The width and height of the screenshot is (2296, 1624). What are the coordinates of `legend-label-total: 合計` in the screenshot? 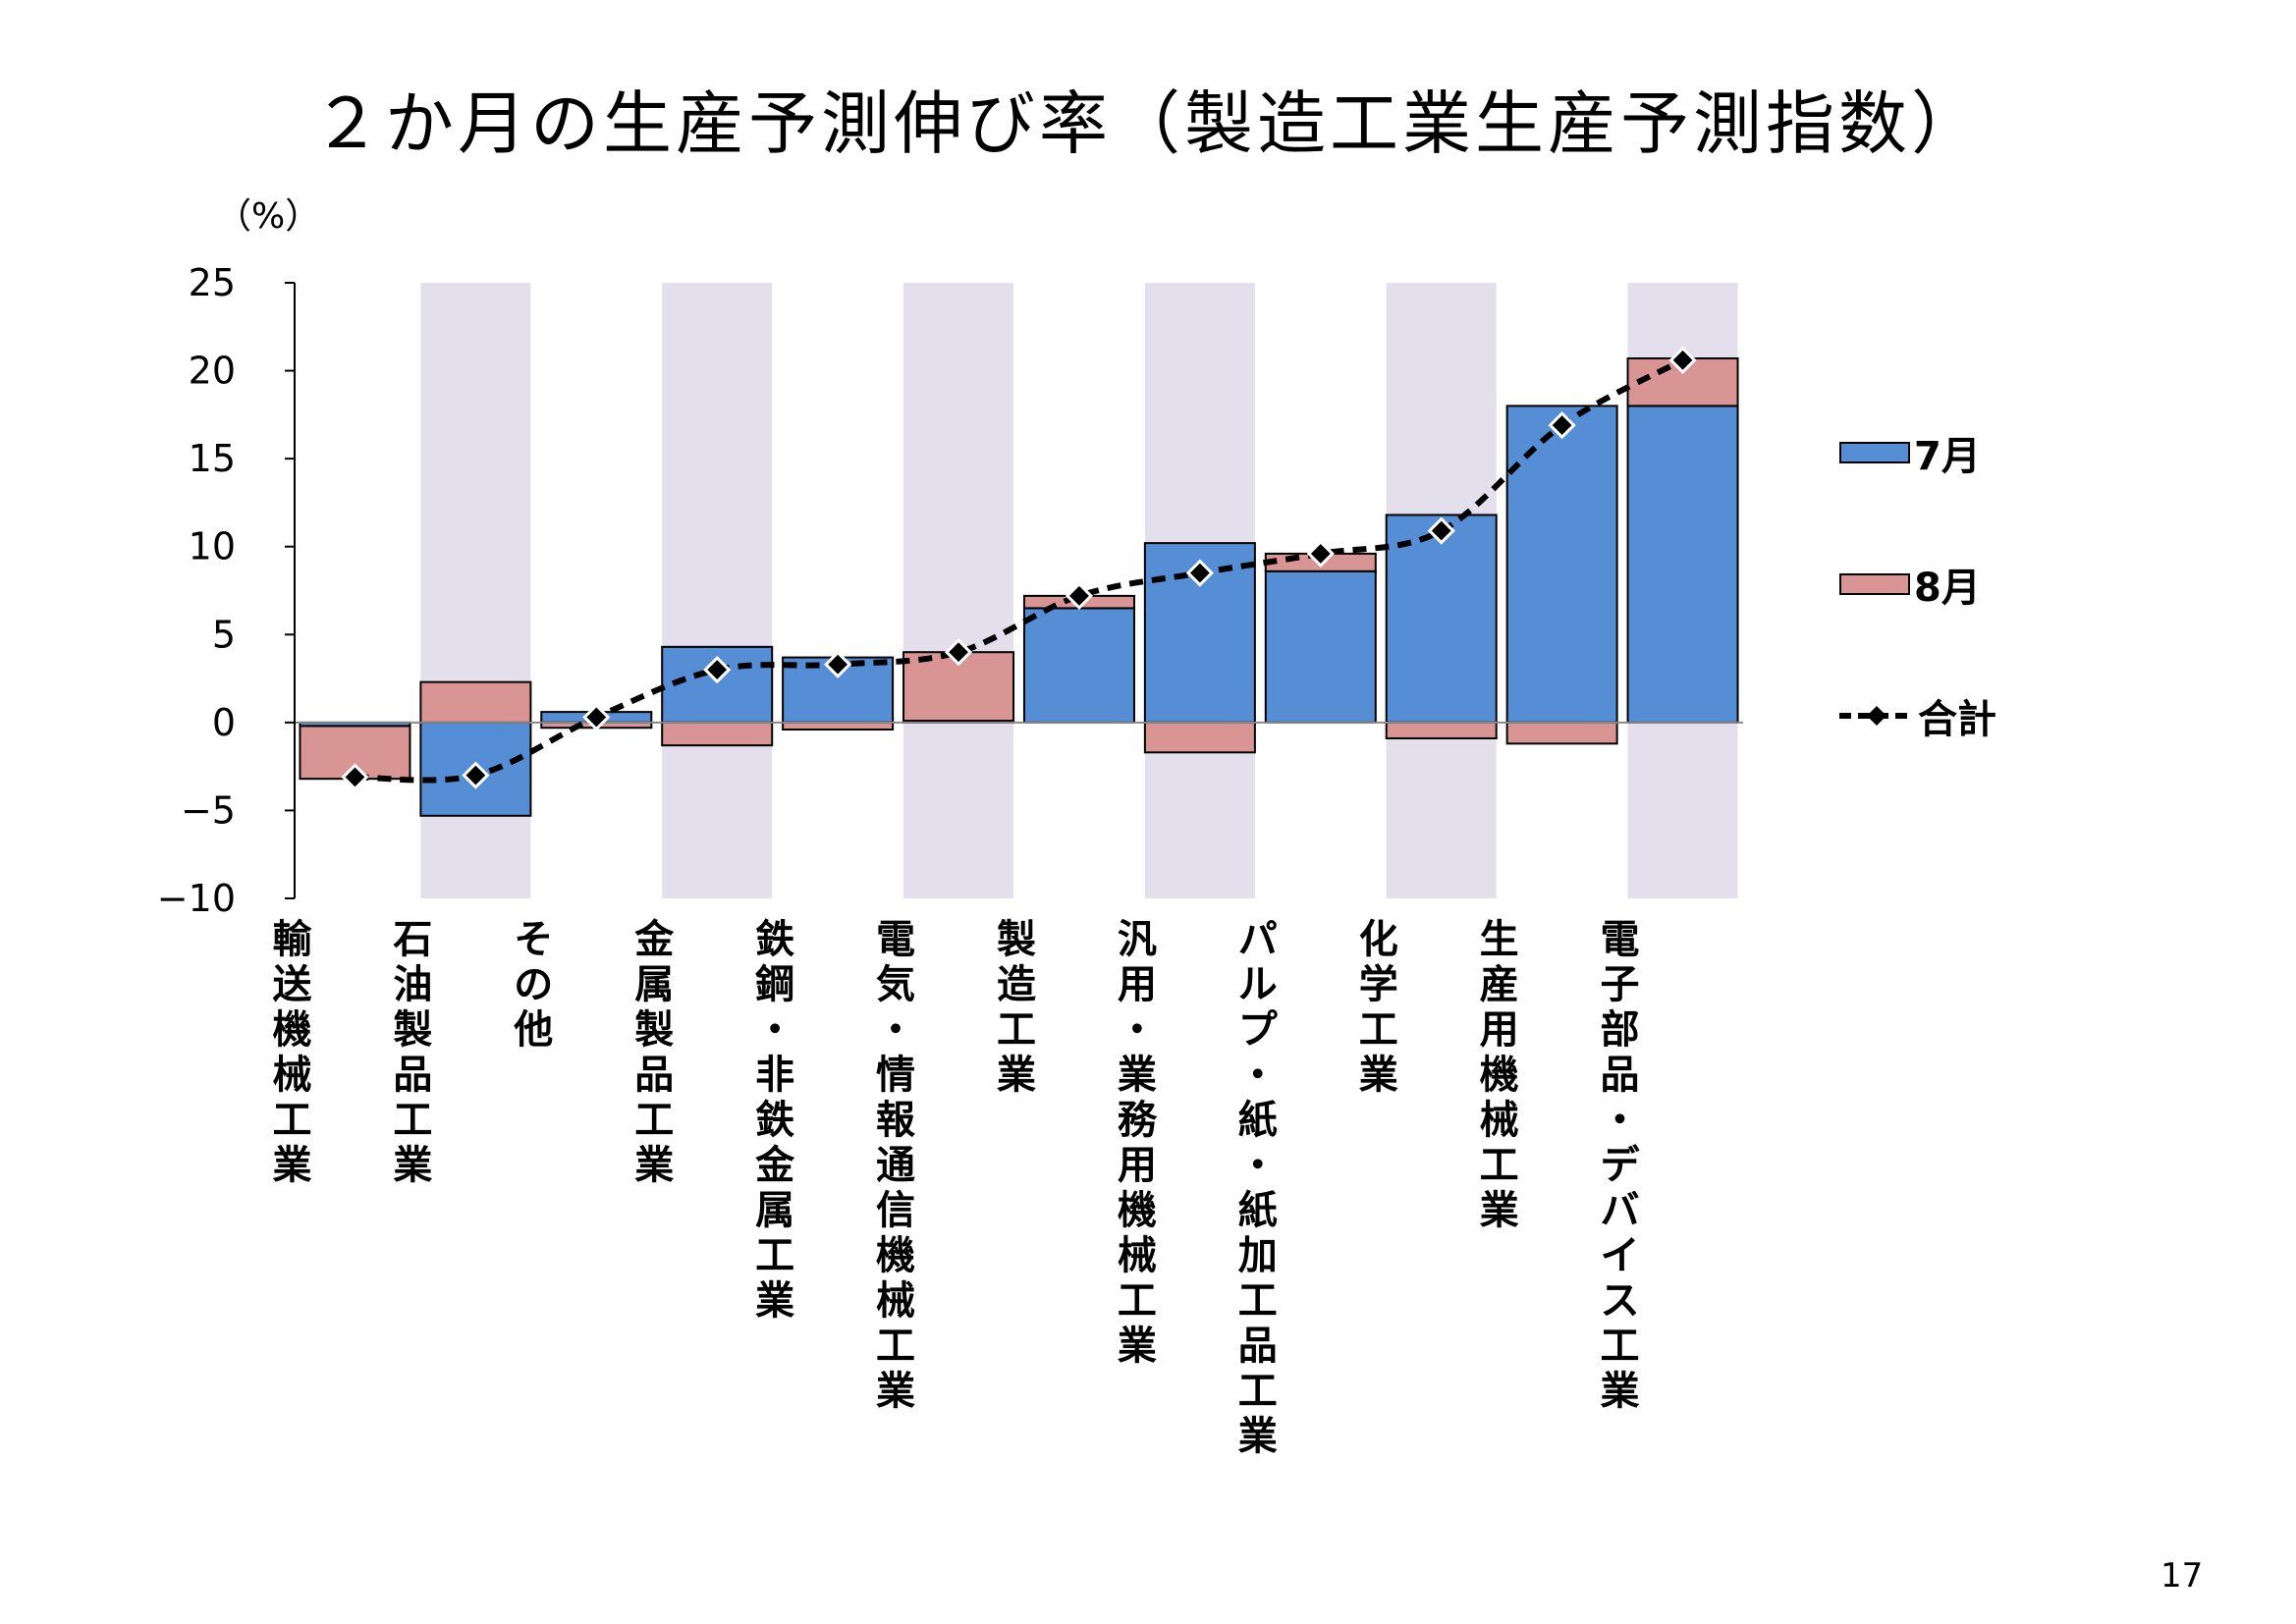 It's located at (1957, 719).